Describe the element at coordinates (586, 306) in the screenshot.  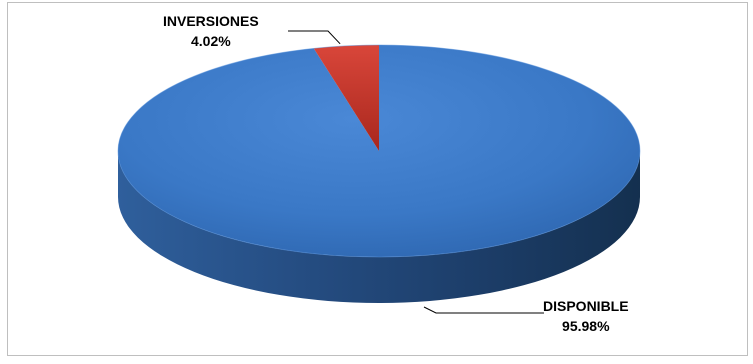
I see `slice-label-disponible: DISPONIBLE` at that location.